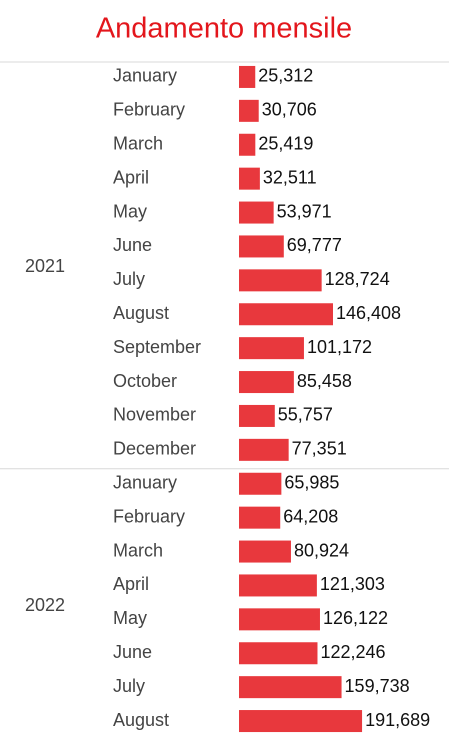  What do you see at coordinates (355, 618) in the screenshot?
I see `value-label: 126,122` at bounding box center [355, 618].